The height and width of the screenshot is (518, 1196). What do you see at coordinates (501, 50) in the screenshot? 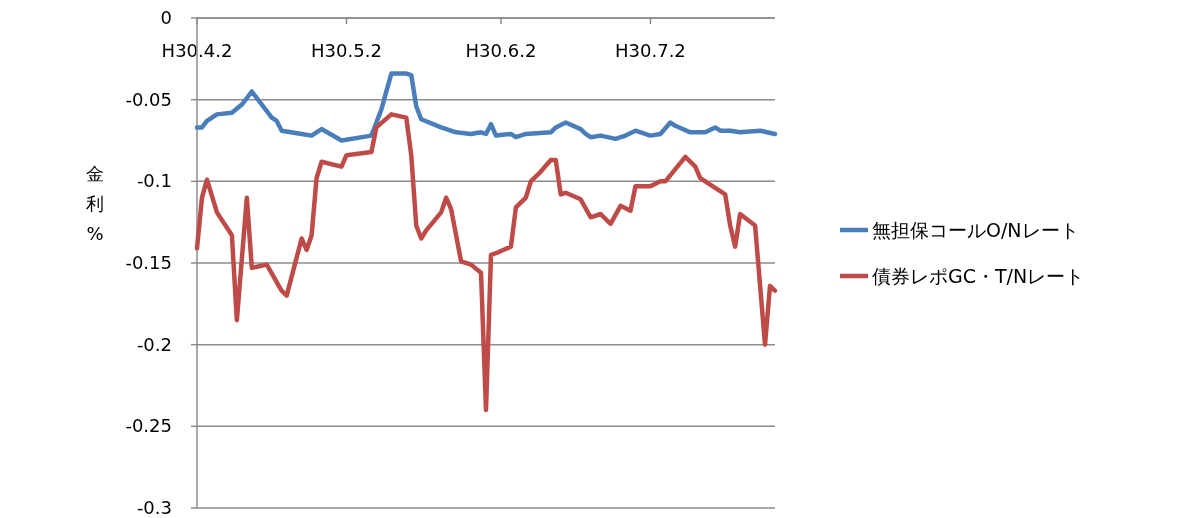
I see `x-tick-label: H30.6.2` at bounding box center [501, 50].